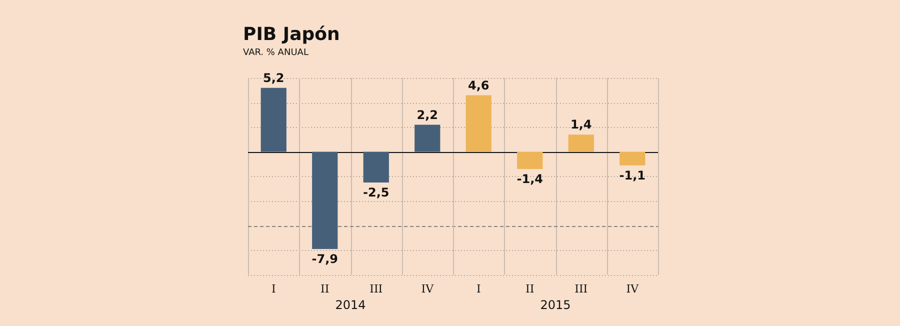  What do you see at coordinates (376, 193) in the screenshot?
I see `data-label: -2,5` at bounding box center [376, 193].